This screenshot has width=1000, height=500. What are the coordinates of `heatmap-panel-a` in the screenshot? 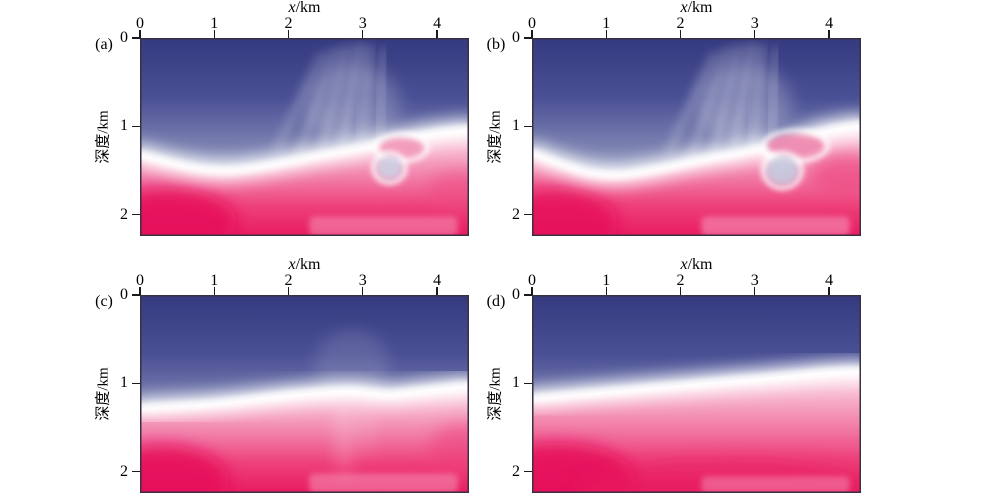 It's located at (304, 137).